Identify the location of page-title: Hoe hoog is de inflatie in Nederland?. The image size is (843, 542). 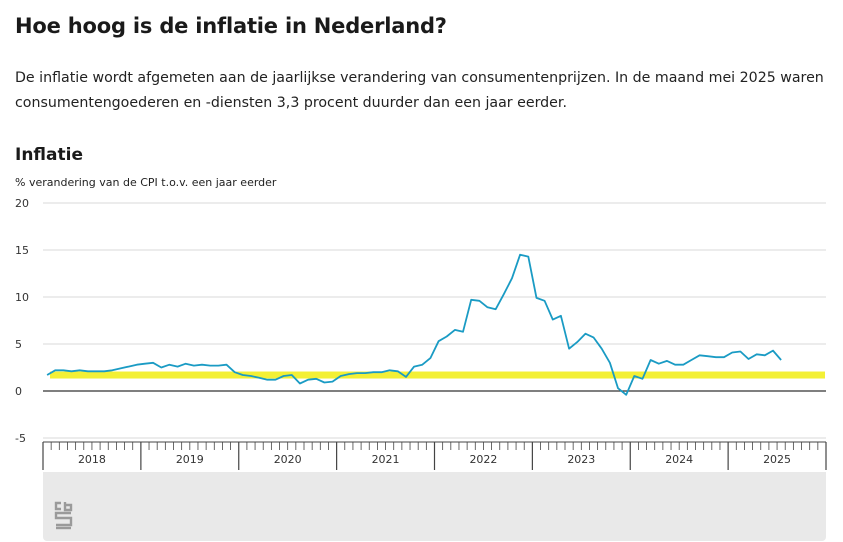
(231, 26).